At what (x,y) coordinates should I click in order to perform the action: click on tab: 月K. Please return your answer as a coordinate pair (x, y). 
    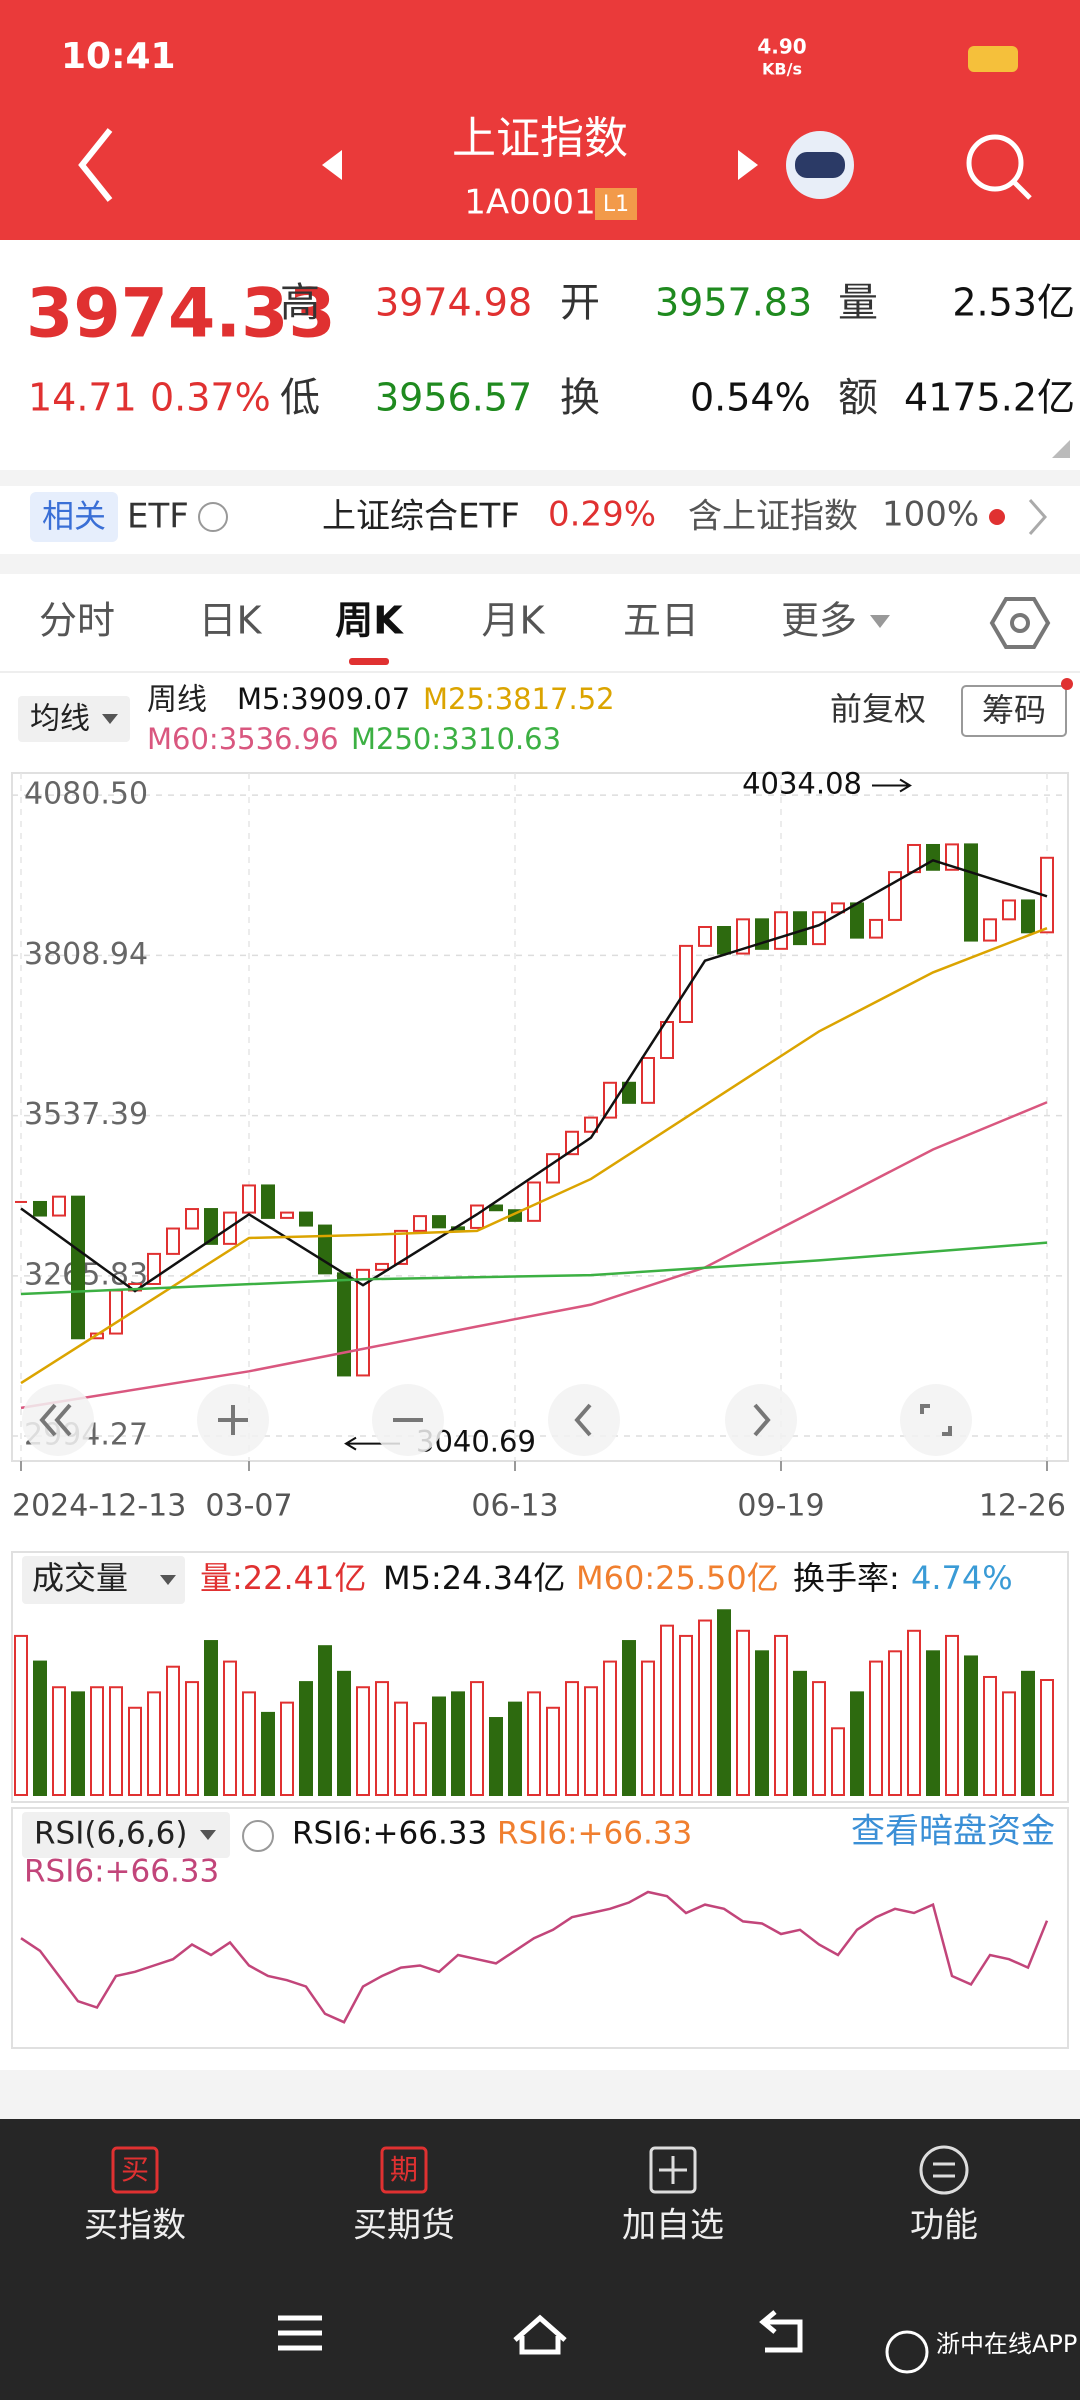
    Looking at the image, I should click on (514, 621).